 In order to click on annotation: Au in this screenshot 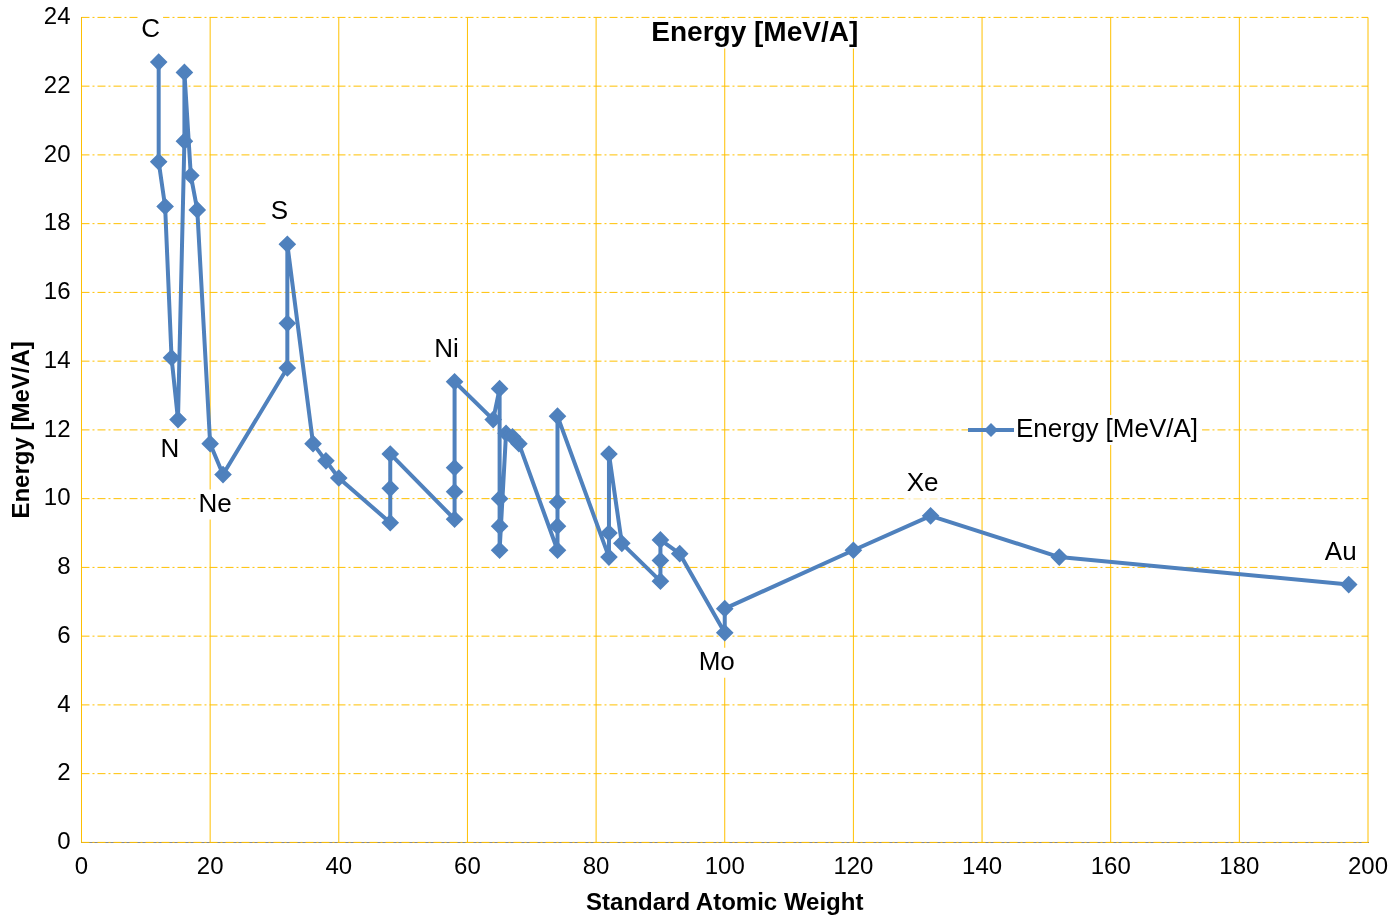, I will do `click(1340, 550)`.